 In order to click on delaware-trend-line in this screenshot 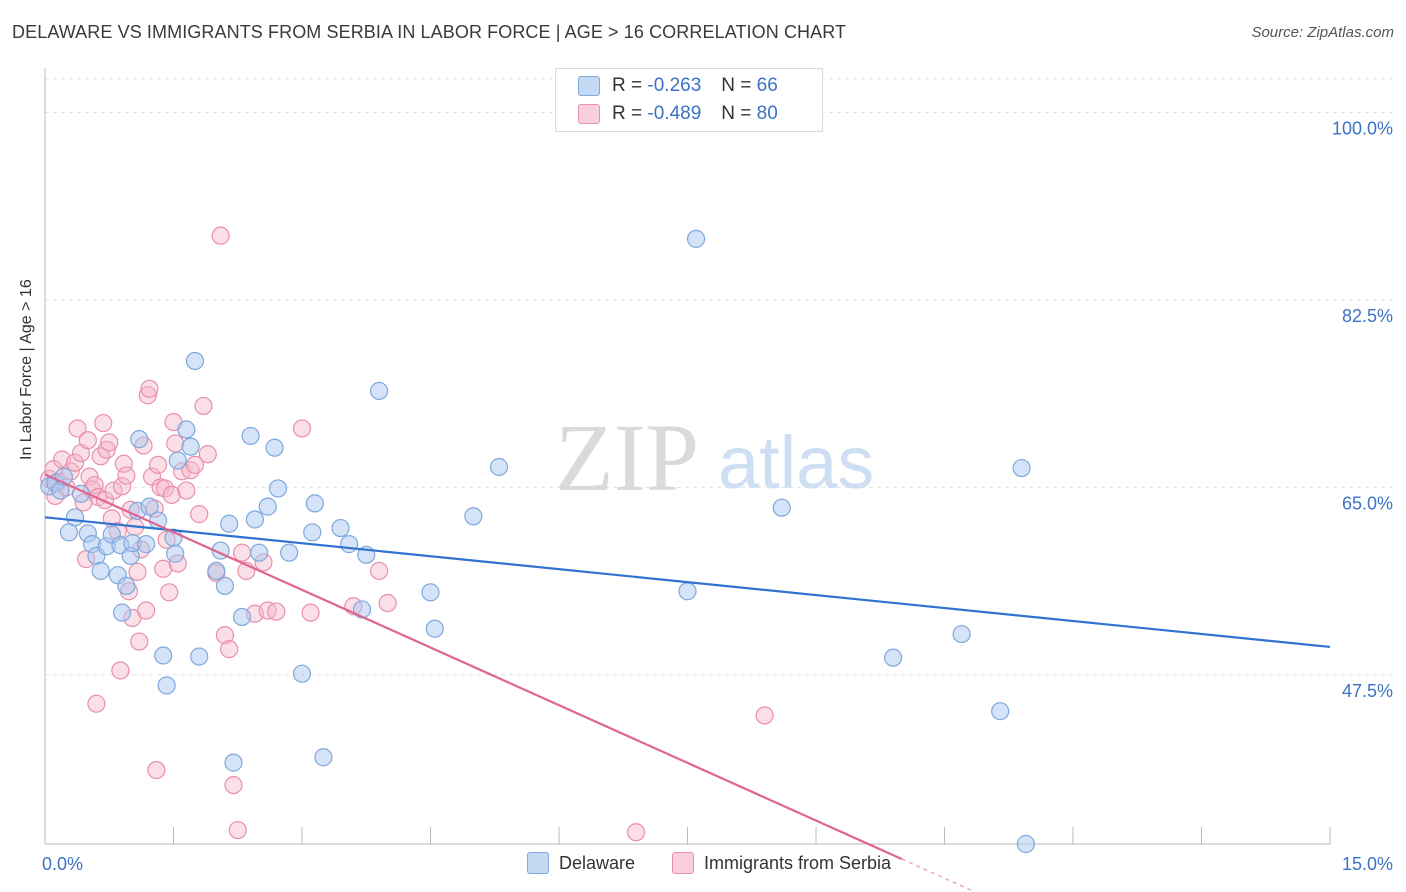, I will do `click(687, 582)`.